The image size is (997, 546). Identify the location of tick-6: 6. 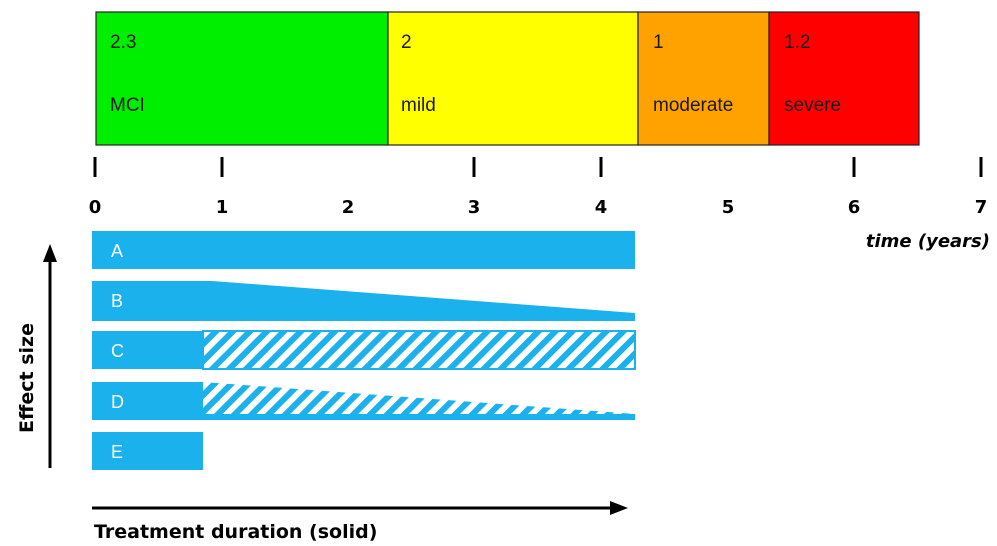
(854, 187).